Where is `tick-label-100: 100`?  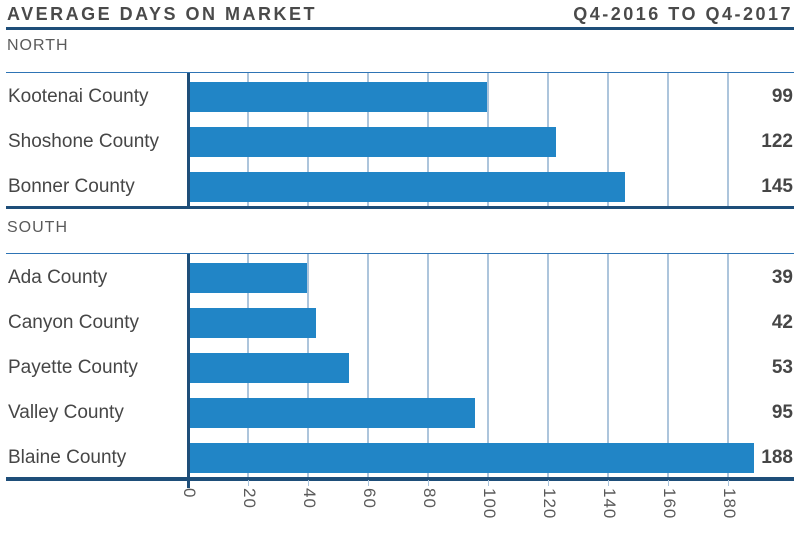
tick-label-100: 100 is located at coordinates (489, 504).